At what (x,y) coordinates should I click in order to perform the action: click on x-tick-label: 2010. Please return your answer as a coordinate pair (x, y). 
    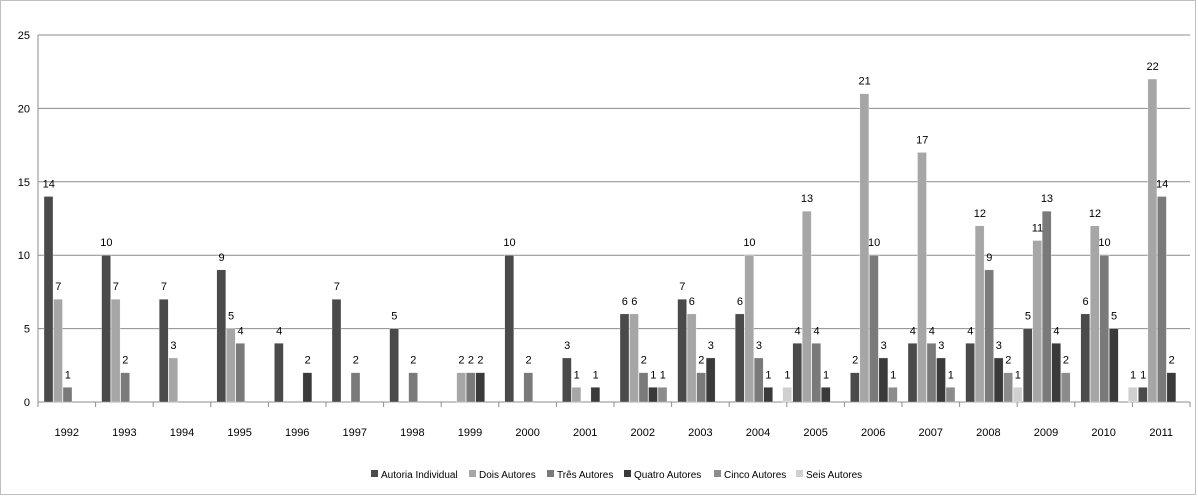
    Looking at the image, I should click on (1103, 433).